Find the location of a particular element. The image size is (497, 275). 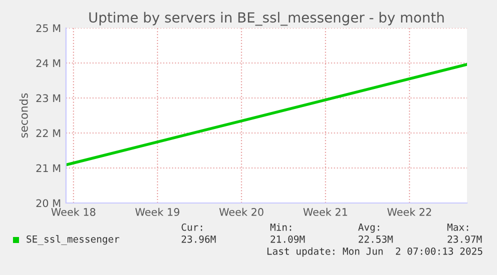

text: 22.53M is located at coordinates (375, 239).